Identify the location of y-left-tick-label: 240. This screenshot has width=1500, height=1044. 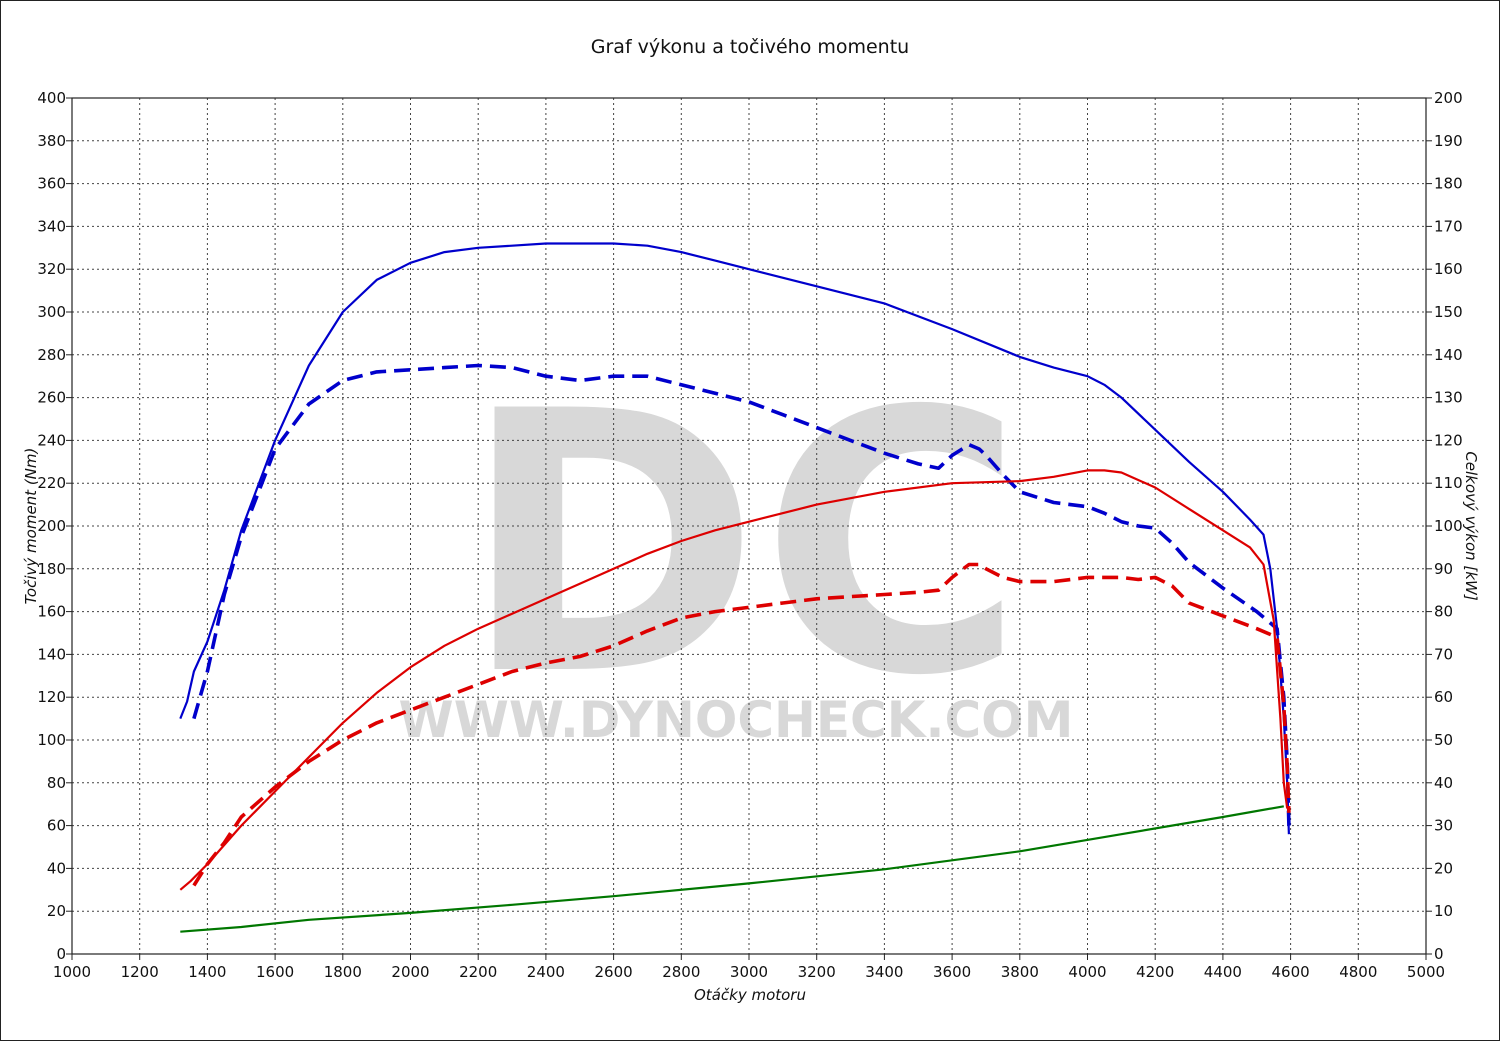
(51, 440).